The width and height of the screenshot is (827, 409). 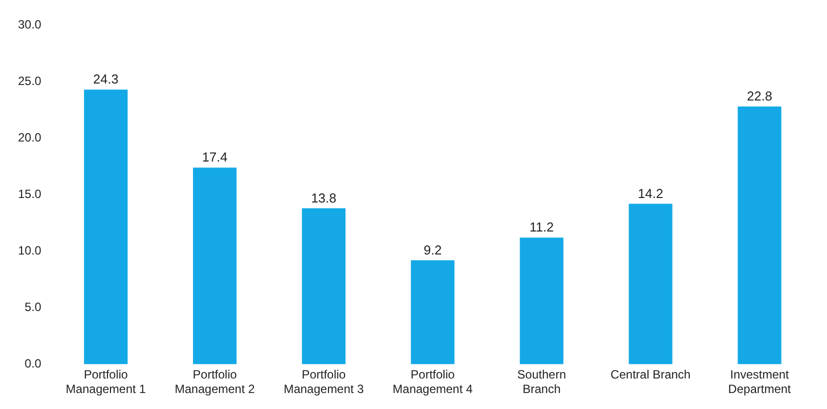 I want to click on y-tick-label: 5.0, so click(x=33, y=307).